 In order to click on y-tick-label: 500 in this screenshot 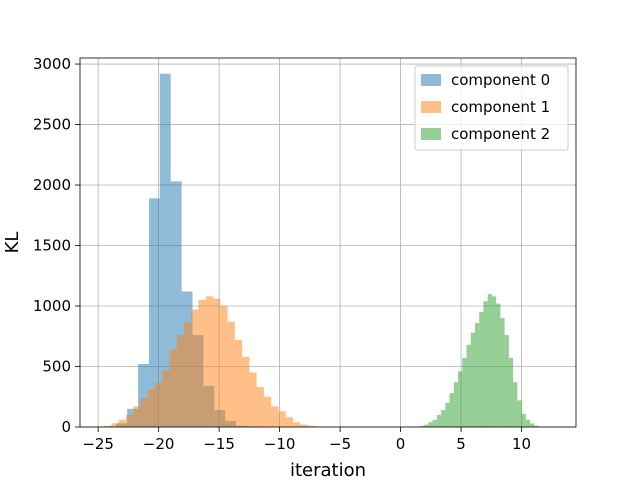, I will do `click(56, 367)`.